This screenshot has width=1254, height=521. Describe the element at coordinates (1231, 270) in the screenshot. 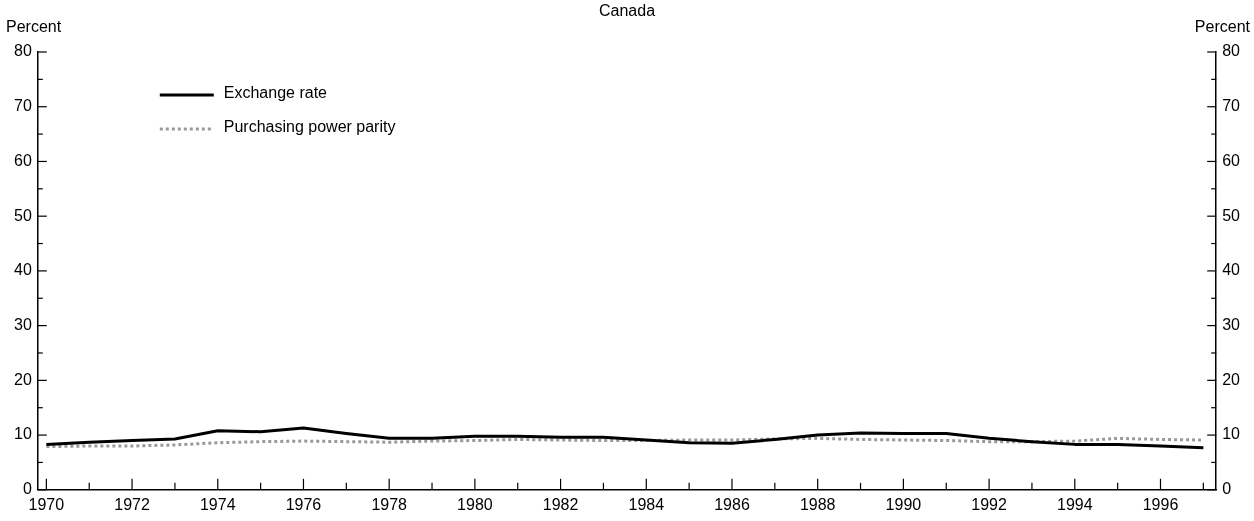

I see `y2-tick-label: 40` at that location.